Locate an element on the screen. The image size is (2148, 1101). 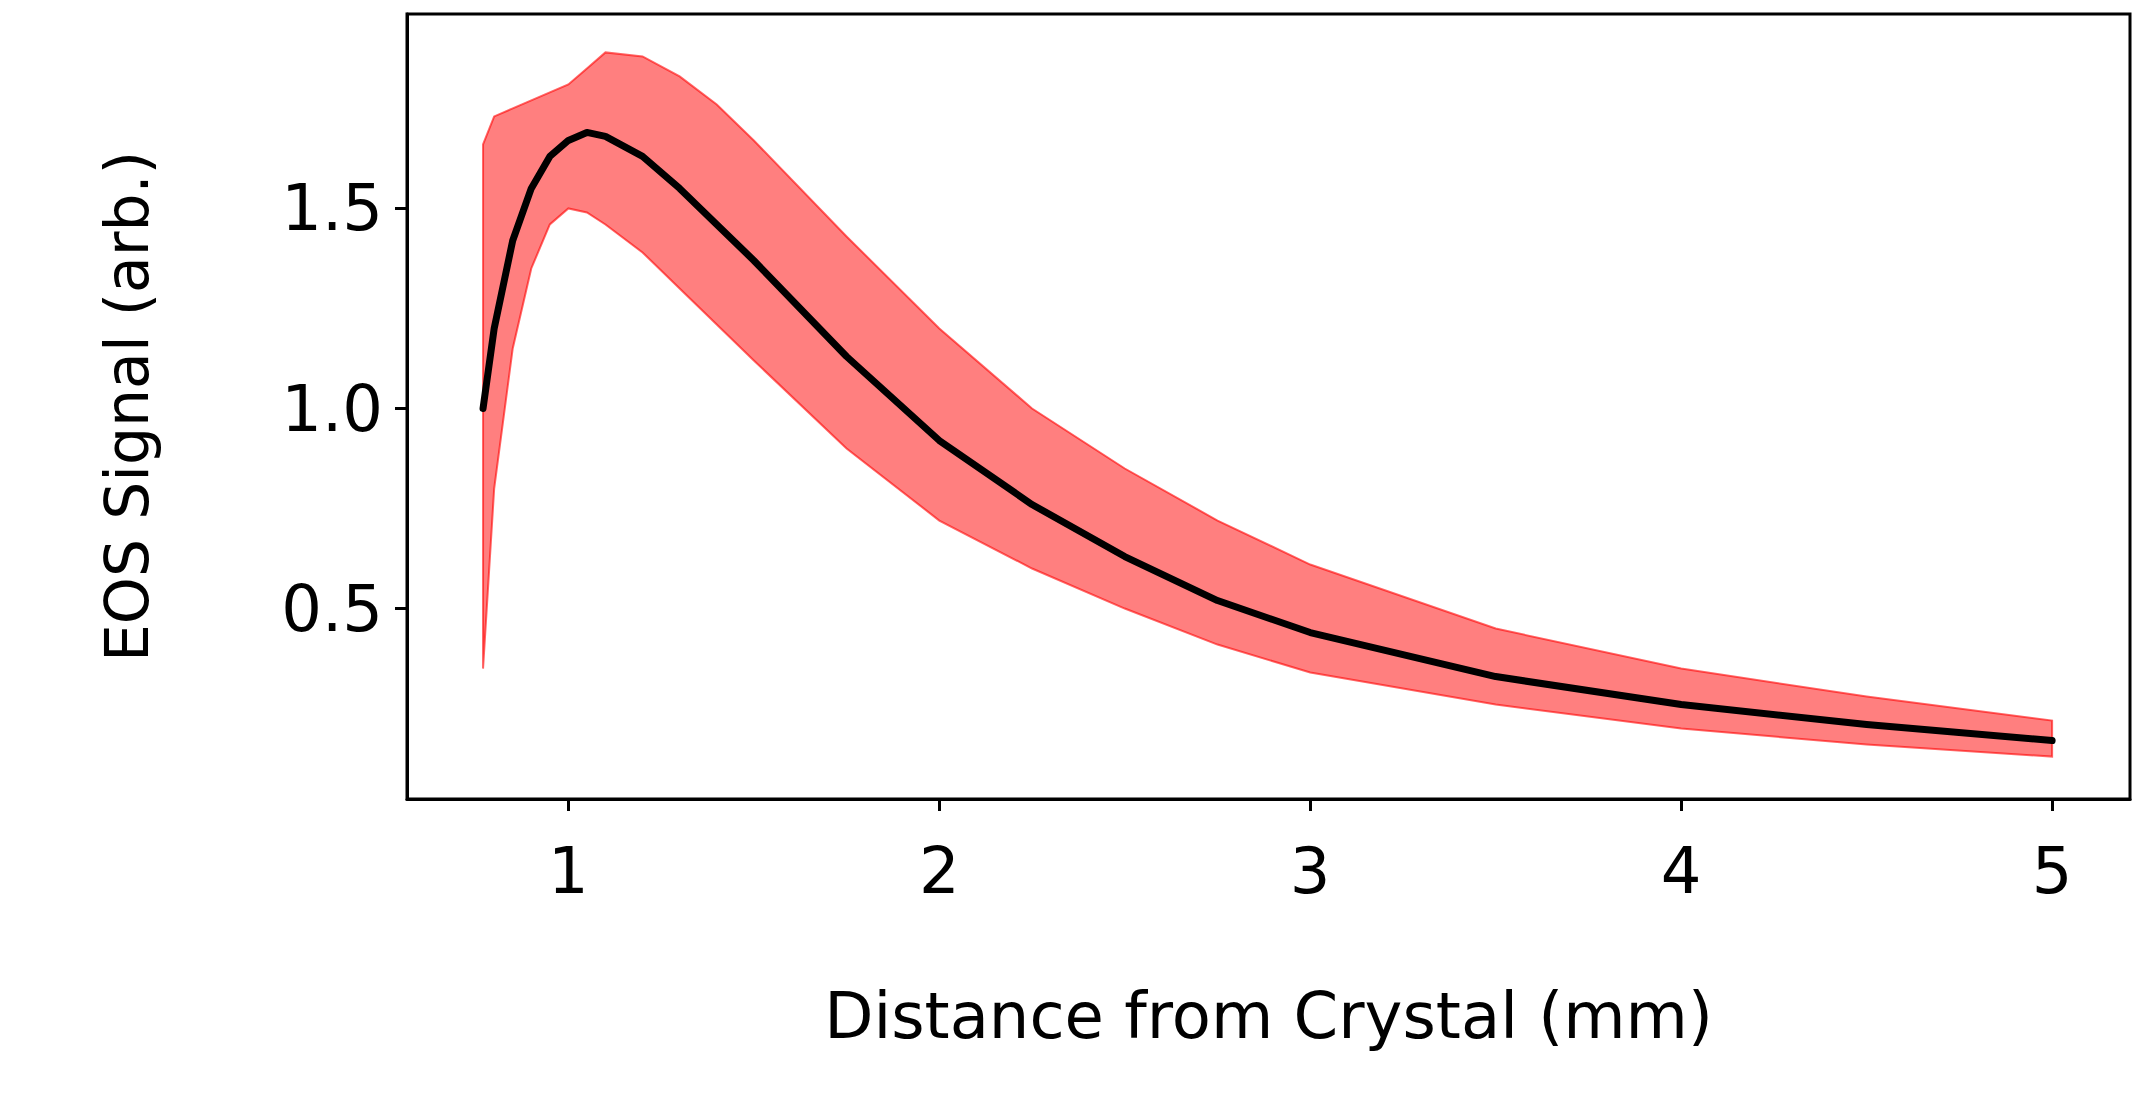
y-tick-label: 1.0 is located at coordinates (332, 408).